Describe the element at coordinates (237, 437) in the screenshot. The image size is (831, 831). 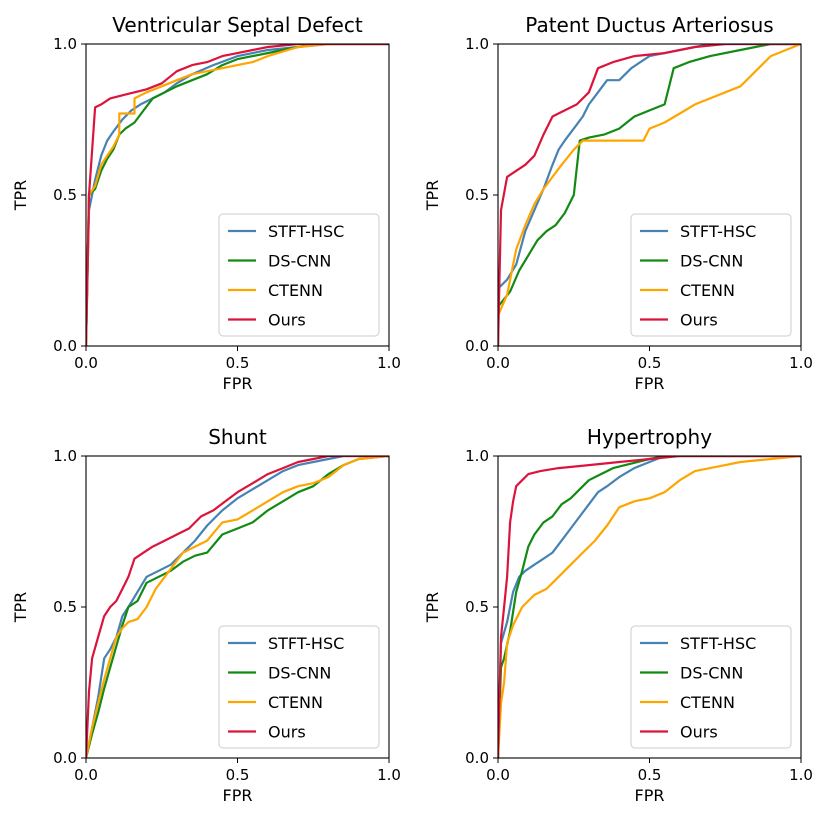
I see `chart-title: Shunt` at that location.